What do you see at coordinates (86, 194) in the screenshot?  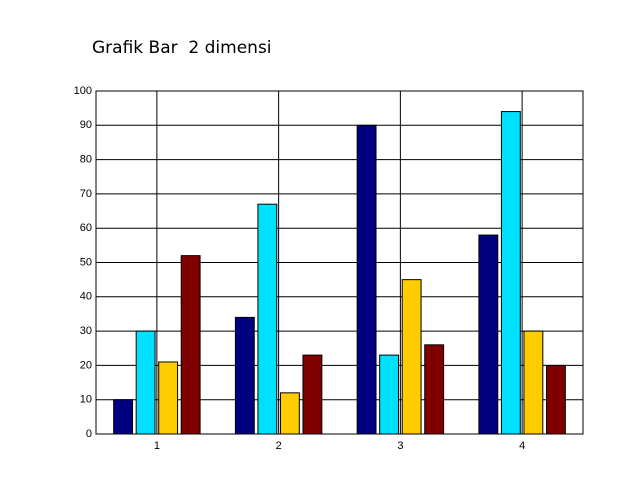 I see `y-tick-label: 70` at bounding box center [86, 194].